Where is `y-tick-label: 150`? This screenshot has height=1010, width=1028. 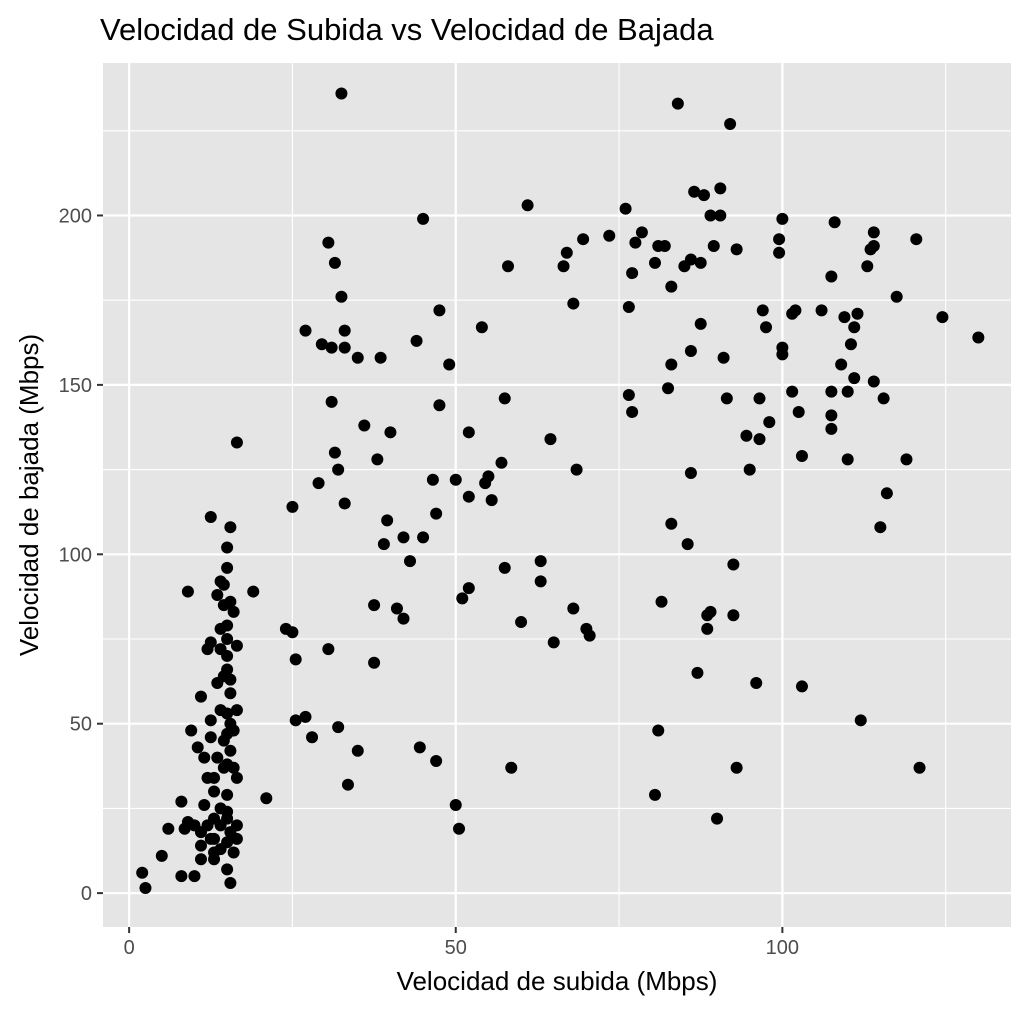
y-tick-label: 150 is located at coordinates (75, 386).